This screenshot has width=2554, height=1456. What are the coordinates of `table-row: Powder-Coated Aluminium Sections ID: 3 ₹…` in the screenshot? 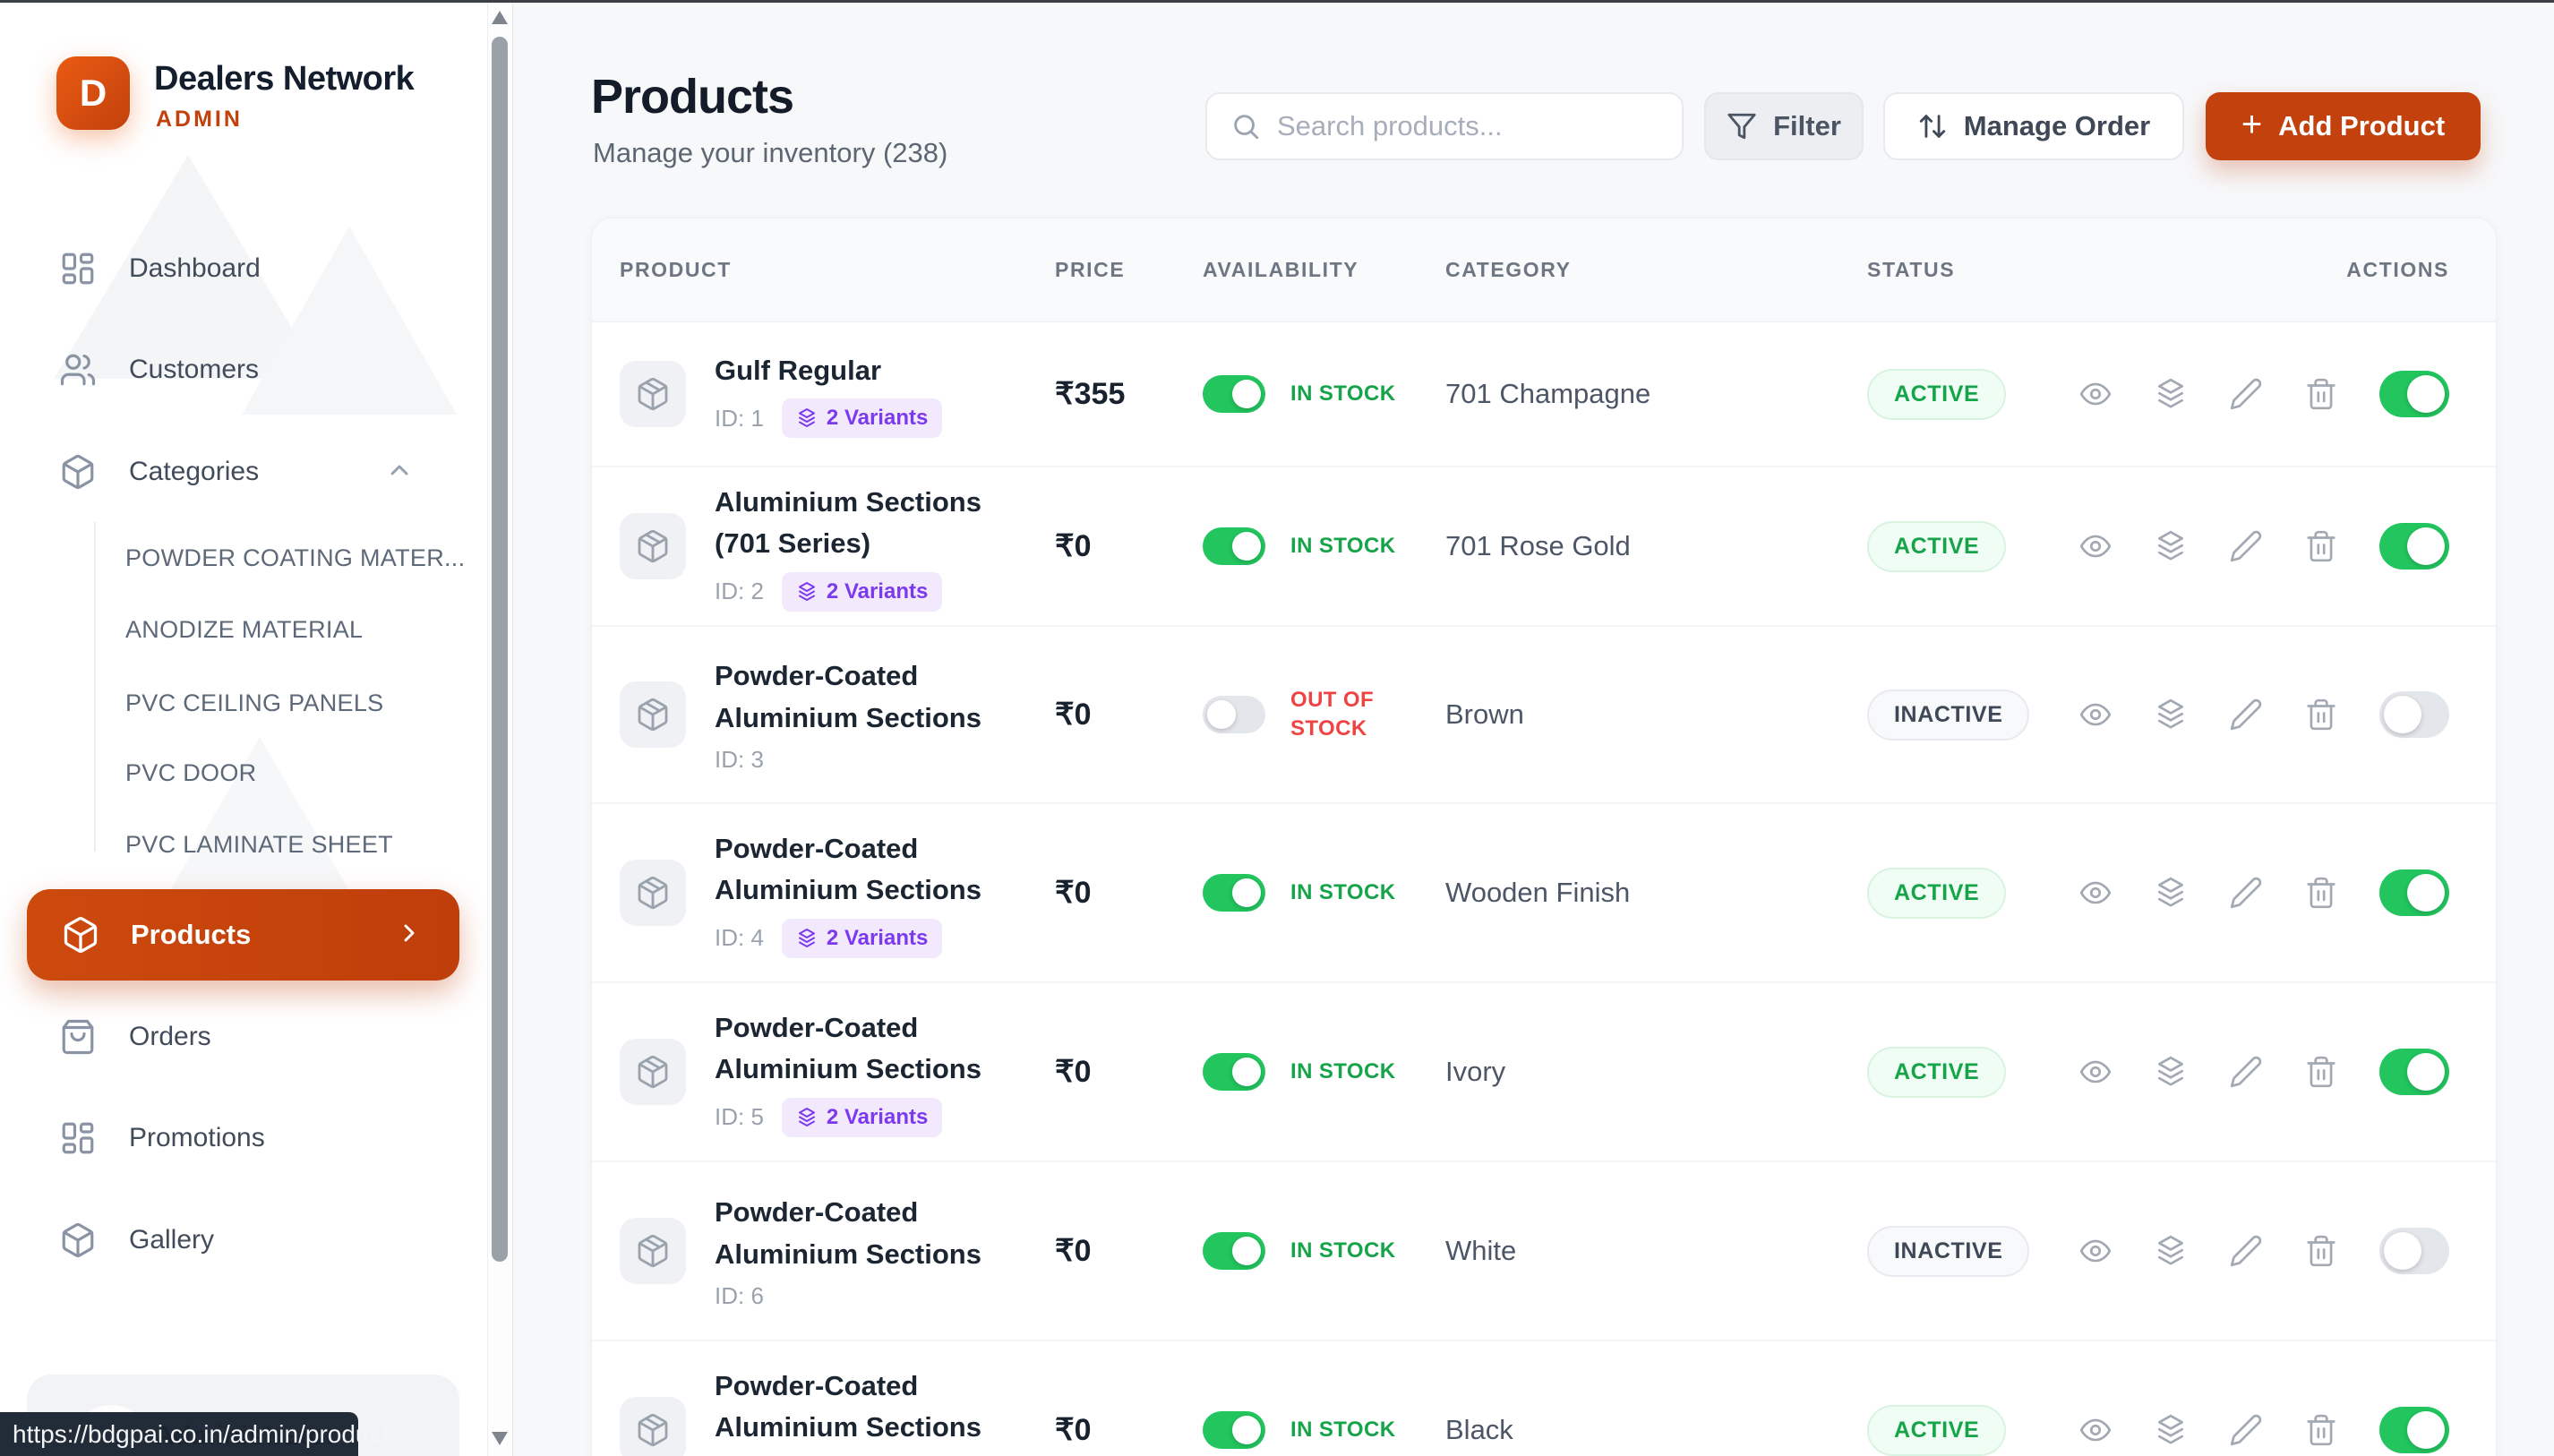 It's located at (1544, 713).